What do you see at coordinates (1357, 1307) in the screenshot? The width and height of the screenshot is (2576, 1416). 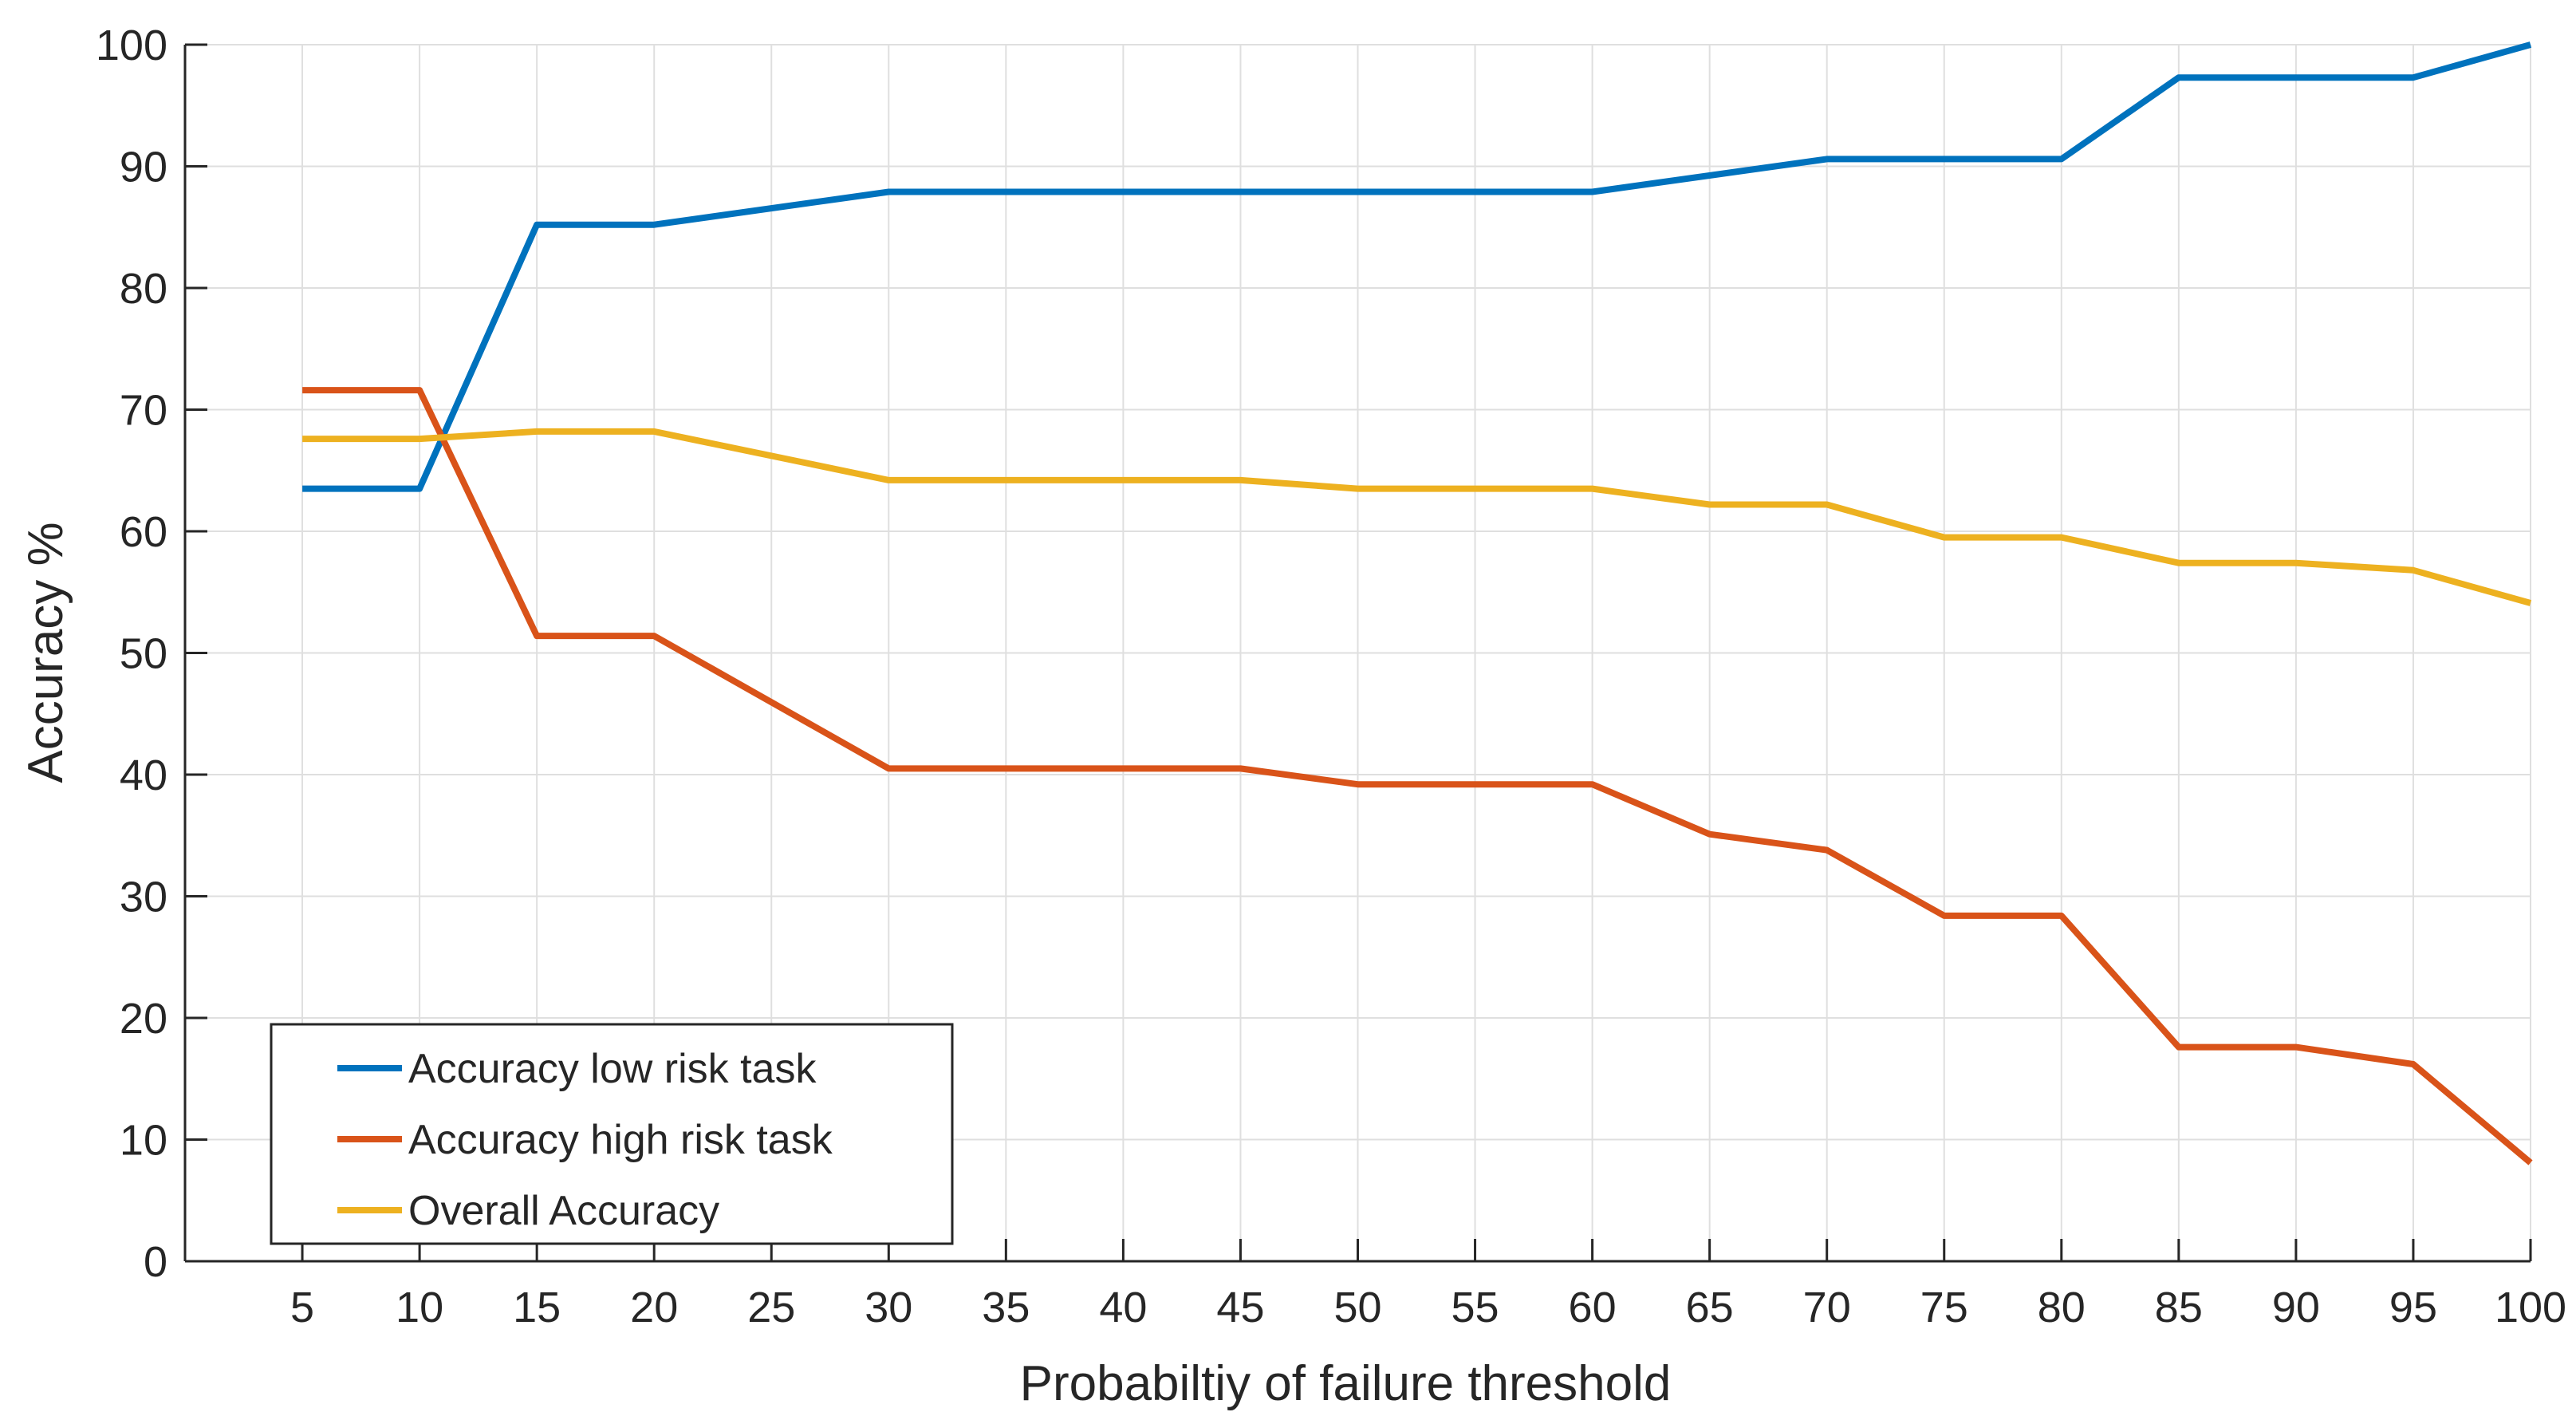 I see `x-tick-label: 50` at bounding box center [1357, 1307].